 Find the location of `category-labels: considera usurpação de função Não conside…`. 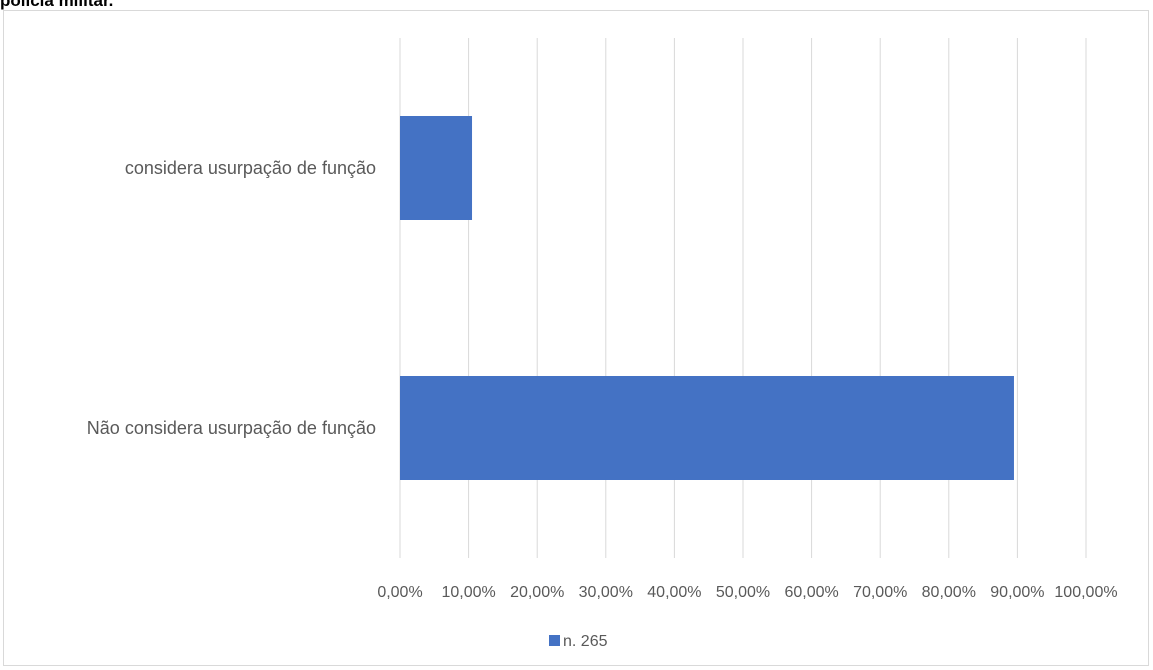

category-labels: considera usurpação de função Não conside… is located at coordinates (231, 298).